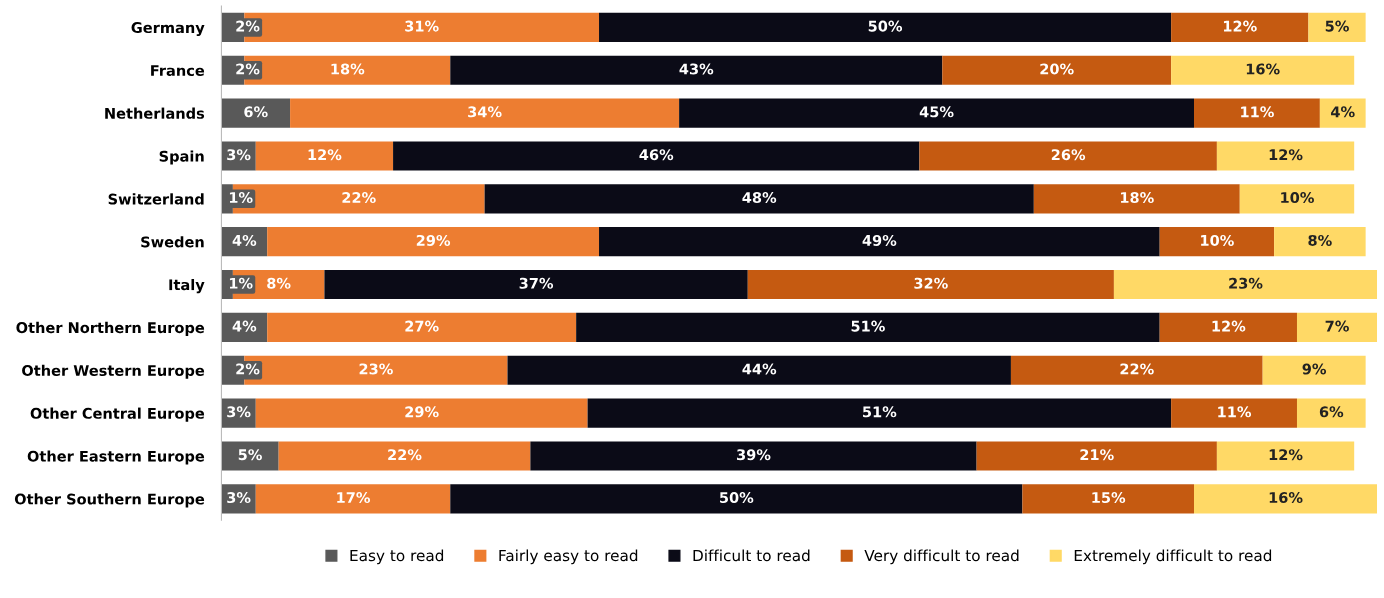 This screenshot has height=598, width=1384. I want to click on data-label: 17%, so click(354, 498).